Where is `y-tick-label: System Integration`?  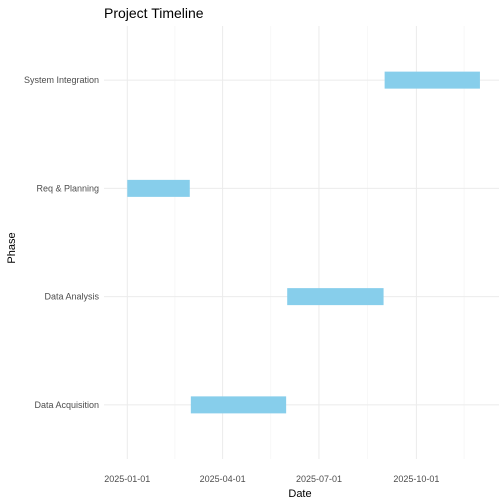 y-tick-label: System Integration is located at coordinates (61, 80).